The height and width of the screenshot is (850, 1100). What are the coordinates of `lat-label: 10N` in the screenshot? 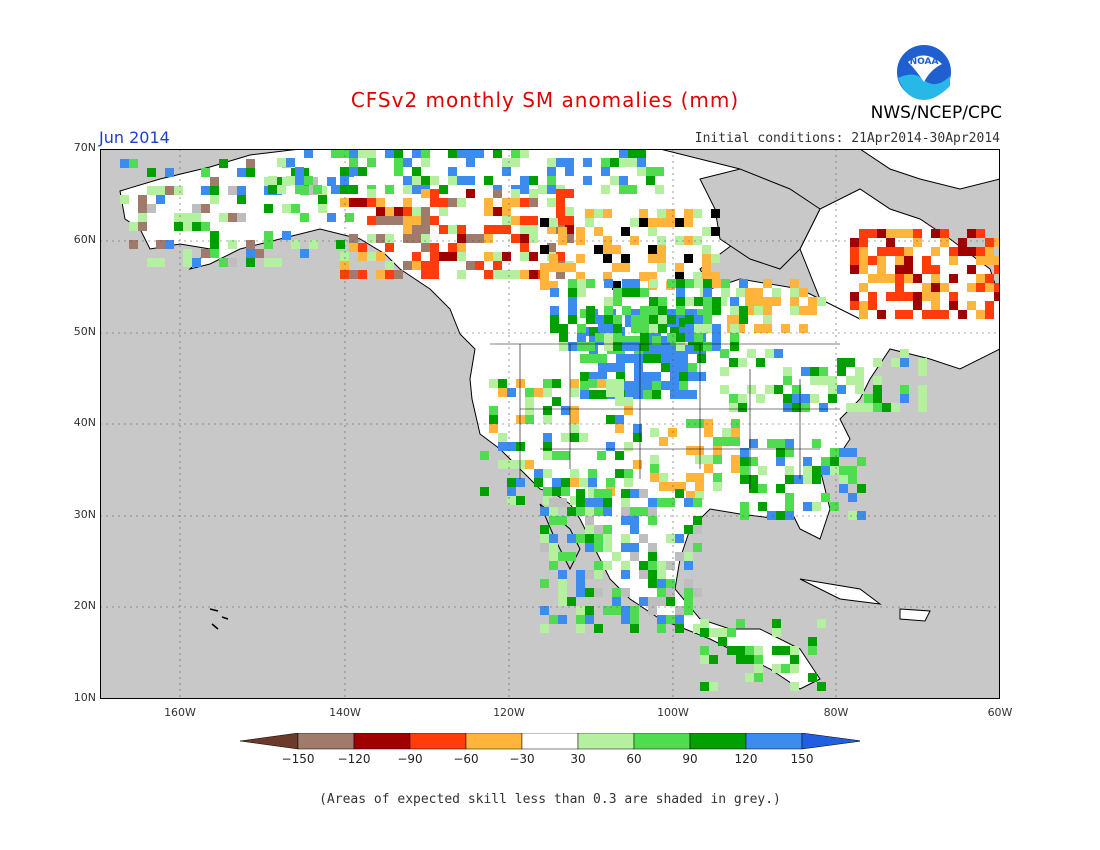 It's located at (84, 697).